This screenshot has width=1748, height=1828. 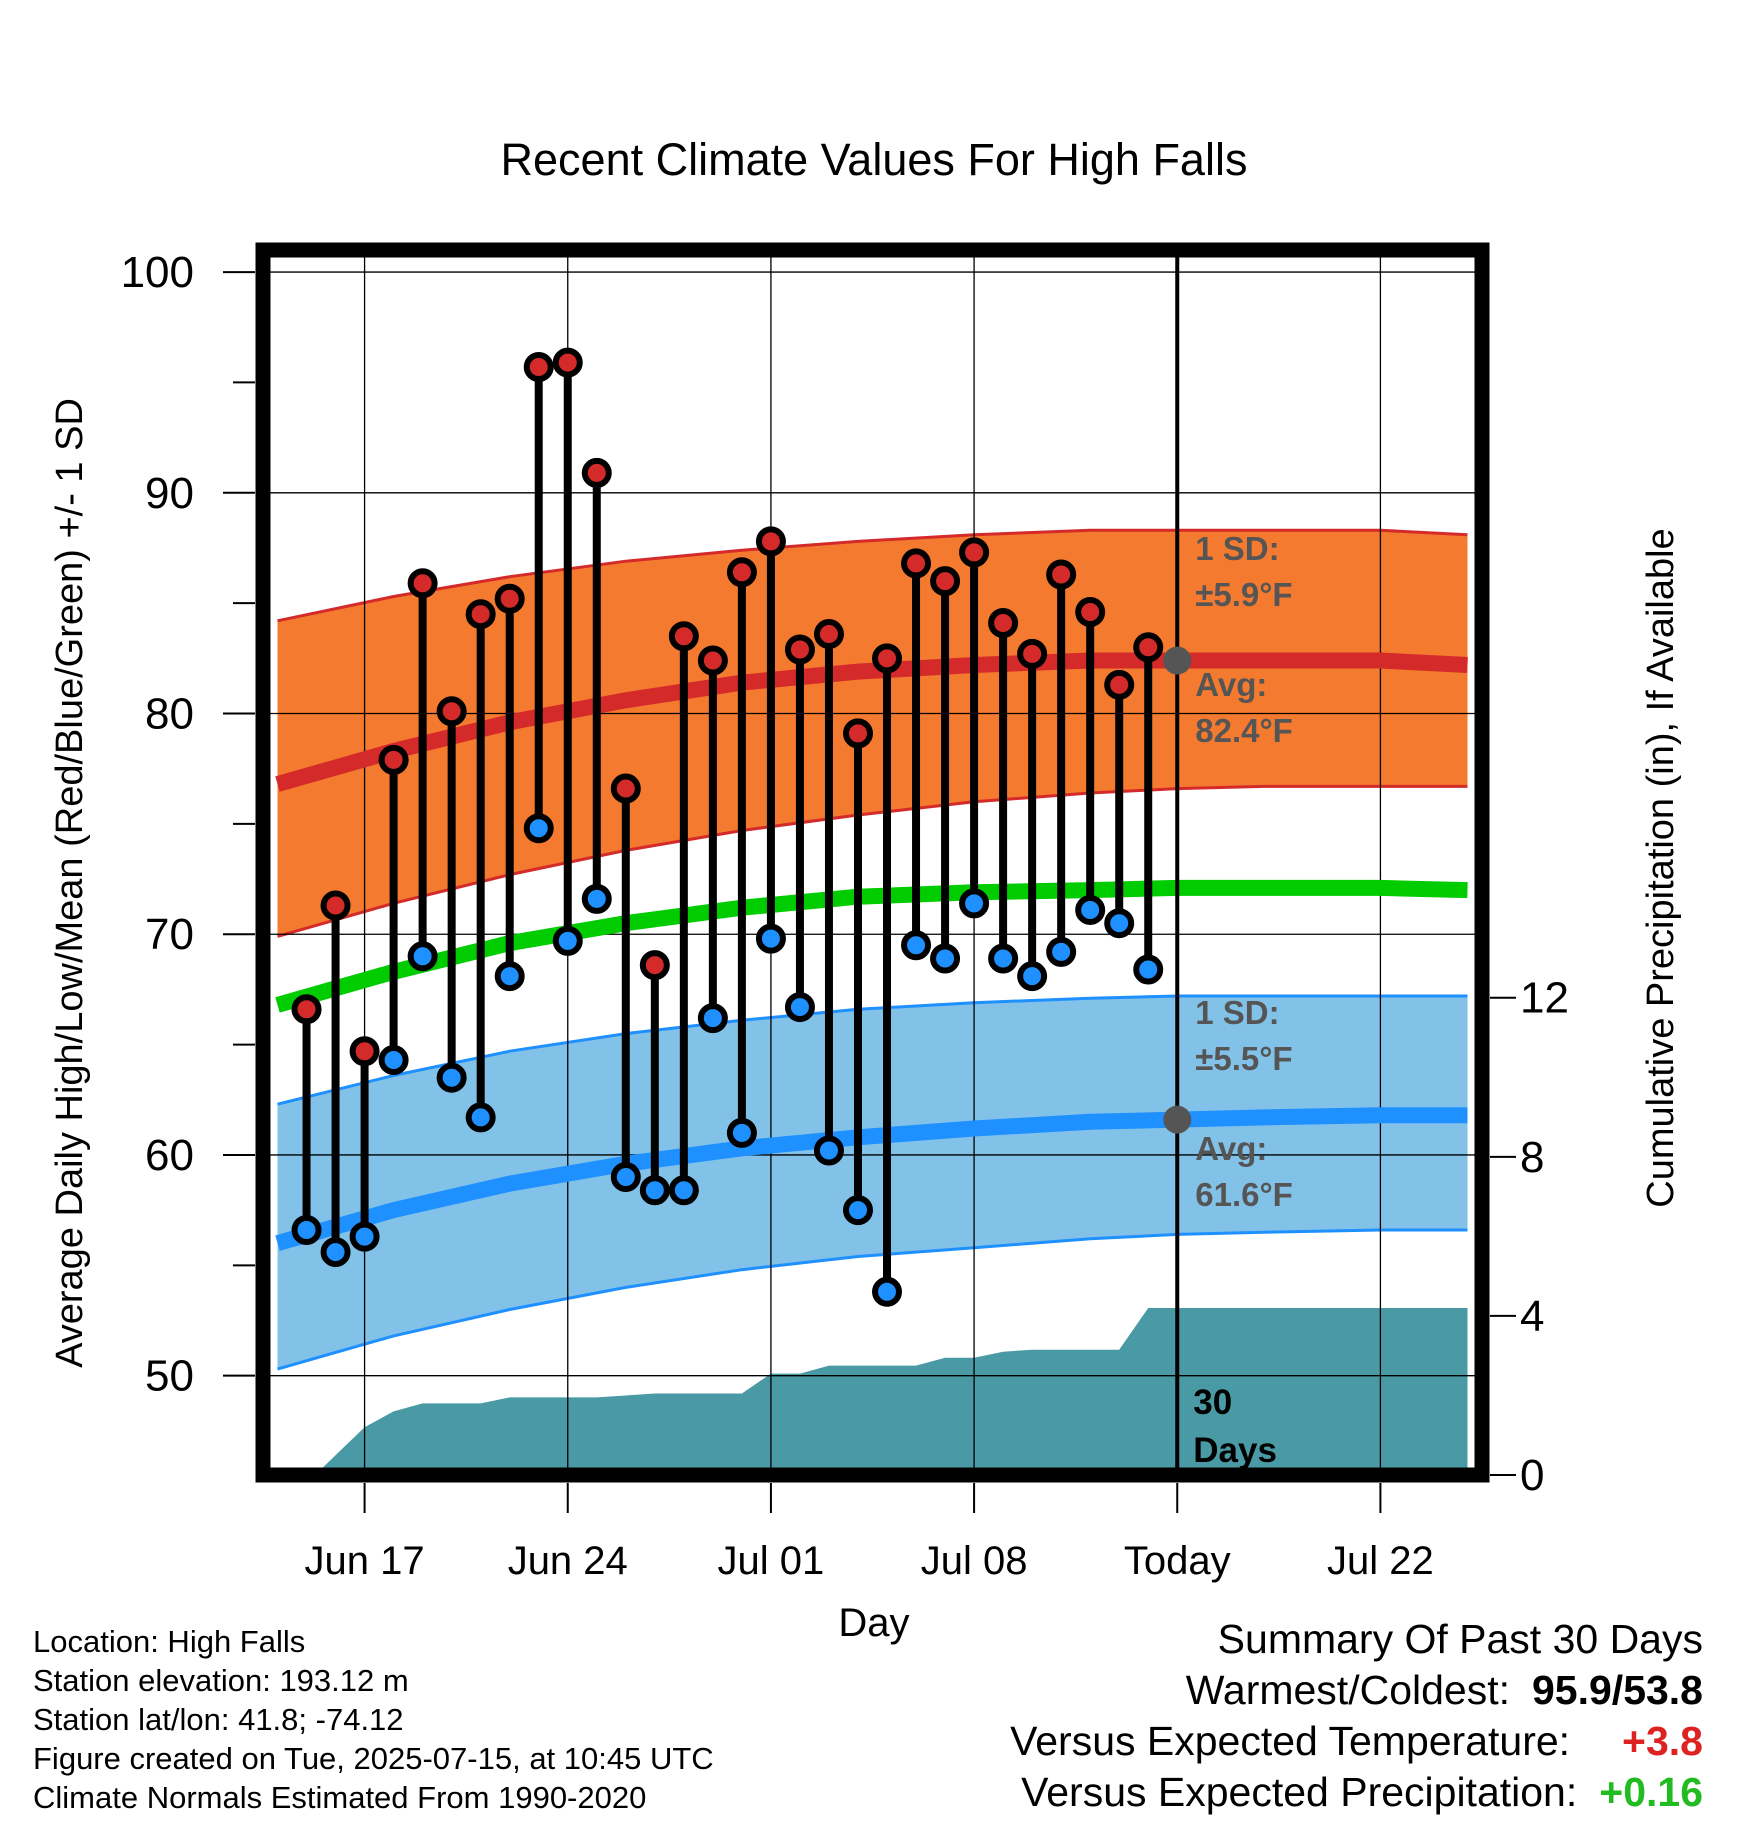 I want to click on y2-tick-label: 8, so click(x=1532, y=1157).